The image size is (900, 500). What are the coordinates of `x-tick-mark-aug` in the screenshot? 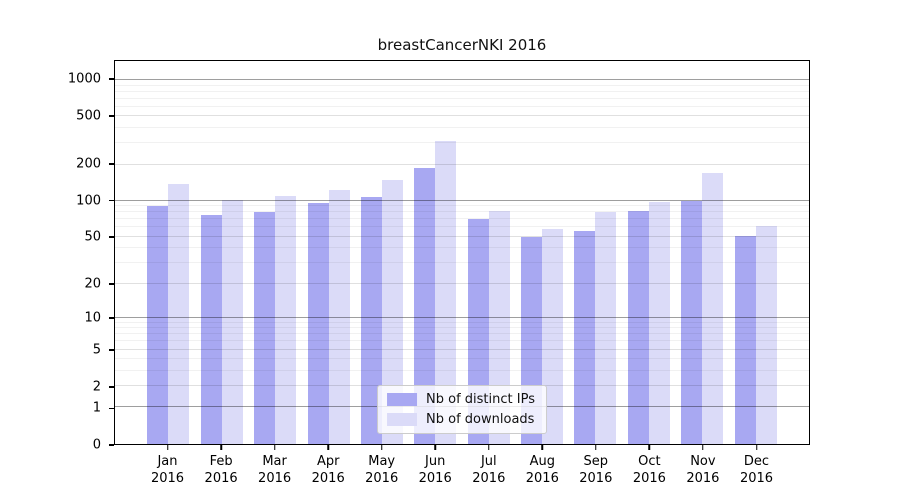 It's located at (542, 447).